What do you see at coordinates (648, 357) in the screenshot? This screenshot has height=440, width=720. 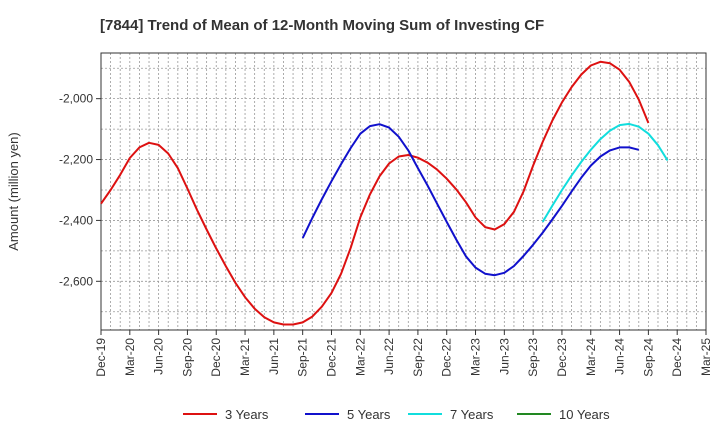 I see `x-tick-label: Sep-24` at bounding box center [648, 357].